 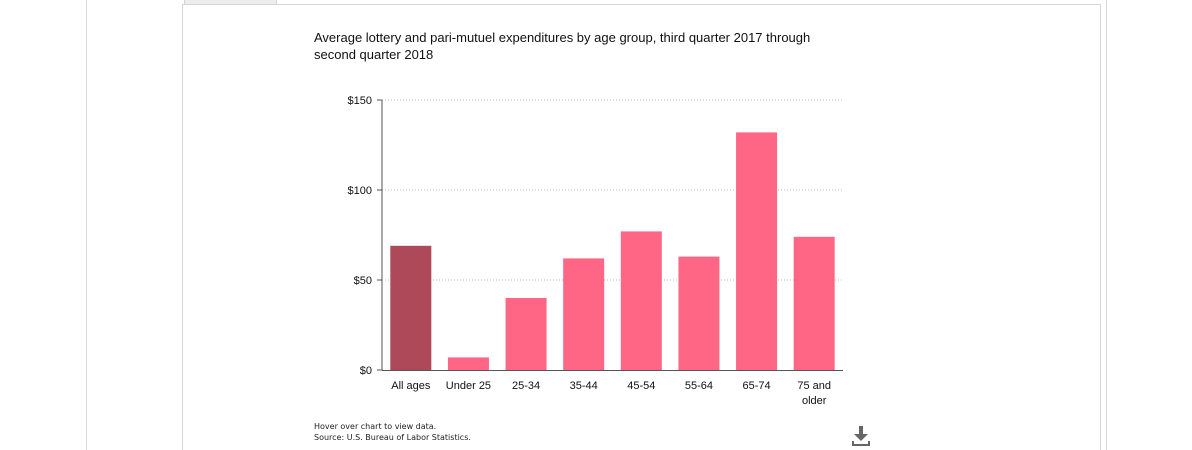 What do you see at coordinates (641, 386) in the screenshot?
I see `x-tick-label: 45-54` at bounding box center [641, 386].